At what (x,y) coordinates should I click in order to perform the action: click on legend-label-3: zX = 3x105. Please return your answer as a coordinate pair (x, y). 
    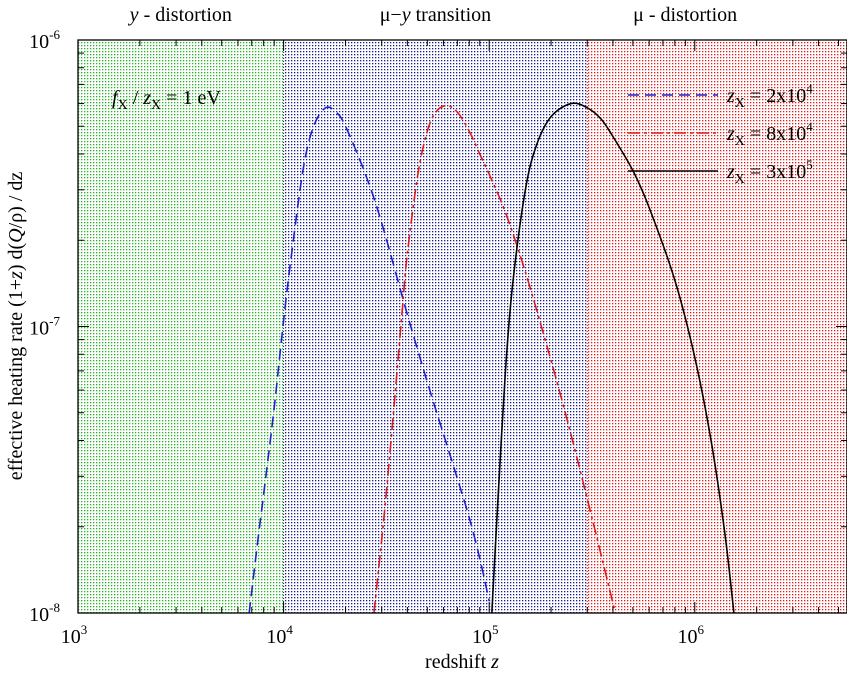
    Looking at the image, I should click on (769, 172).